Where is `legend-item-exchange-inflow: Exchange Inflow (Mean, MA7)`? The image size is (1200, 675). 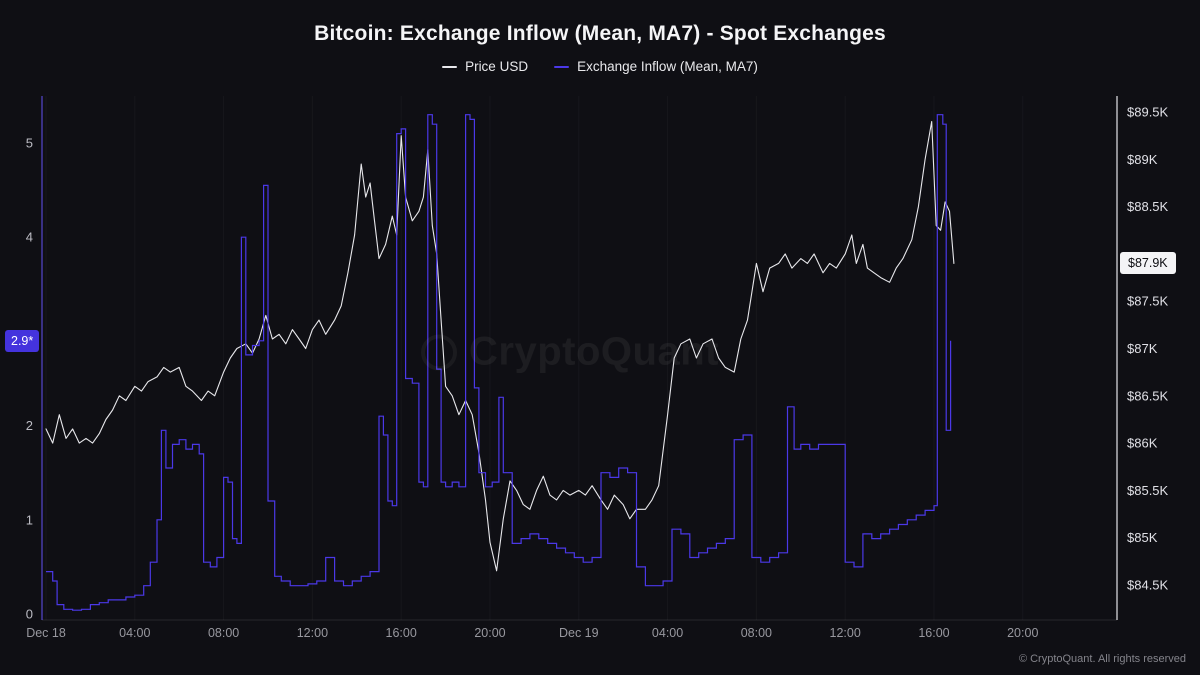
legend-item-exchange-inflow: Exchange Inflow (Mean, MA7) is located at coordinates (656, 66).